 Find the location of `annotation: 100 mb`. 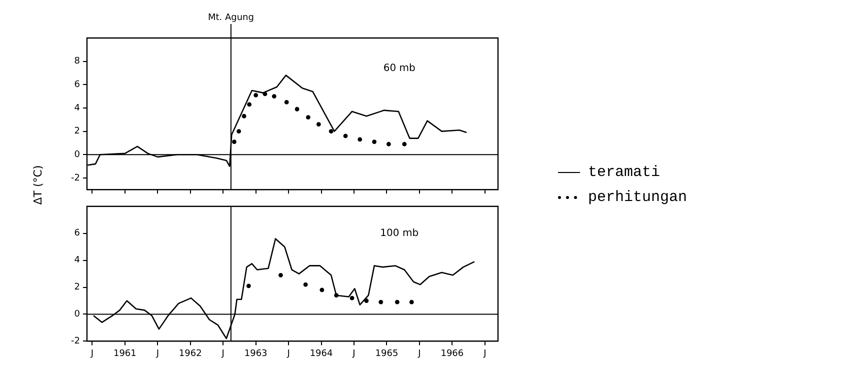

annotation: 100 mb is located at coordinates (399, 233).